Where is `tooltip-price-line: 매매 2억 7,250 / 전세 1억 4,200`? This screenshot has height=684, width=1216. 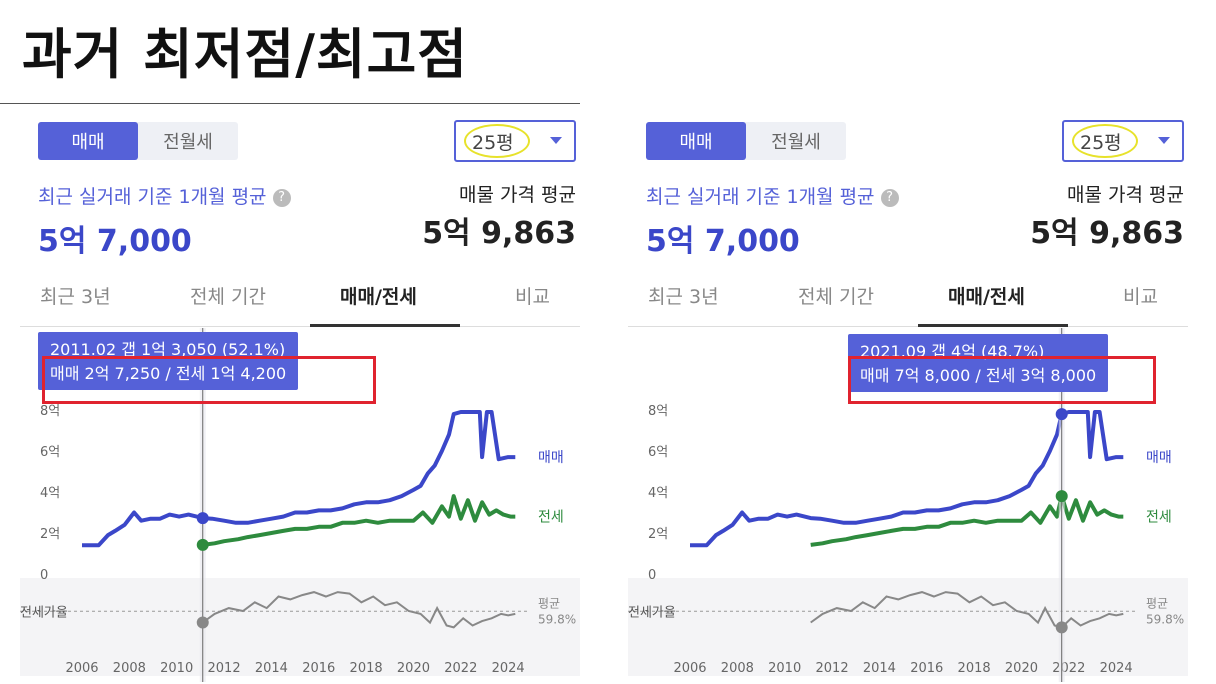 tooltip-price-line: 매매 2억 7,250 / 전세 1억 4,200 is located at coordinates (168, 373).